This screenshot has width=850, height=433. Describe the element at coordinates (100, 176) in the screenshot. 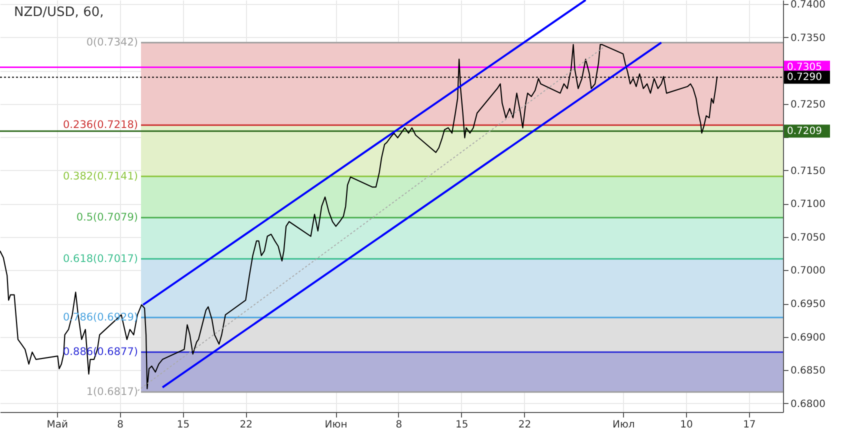

I see `ref-line-label: 0.382(0.7141)` at that location.